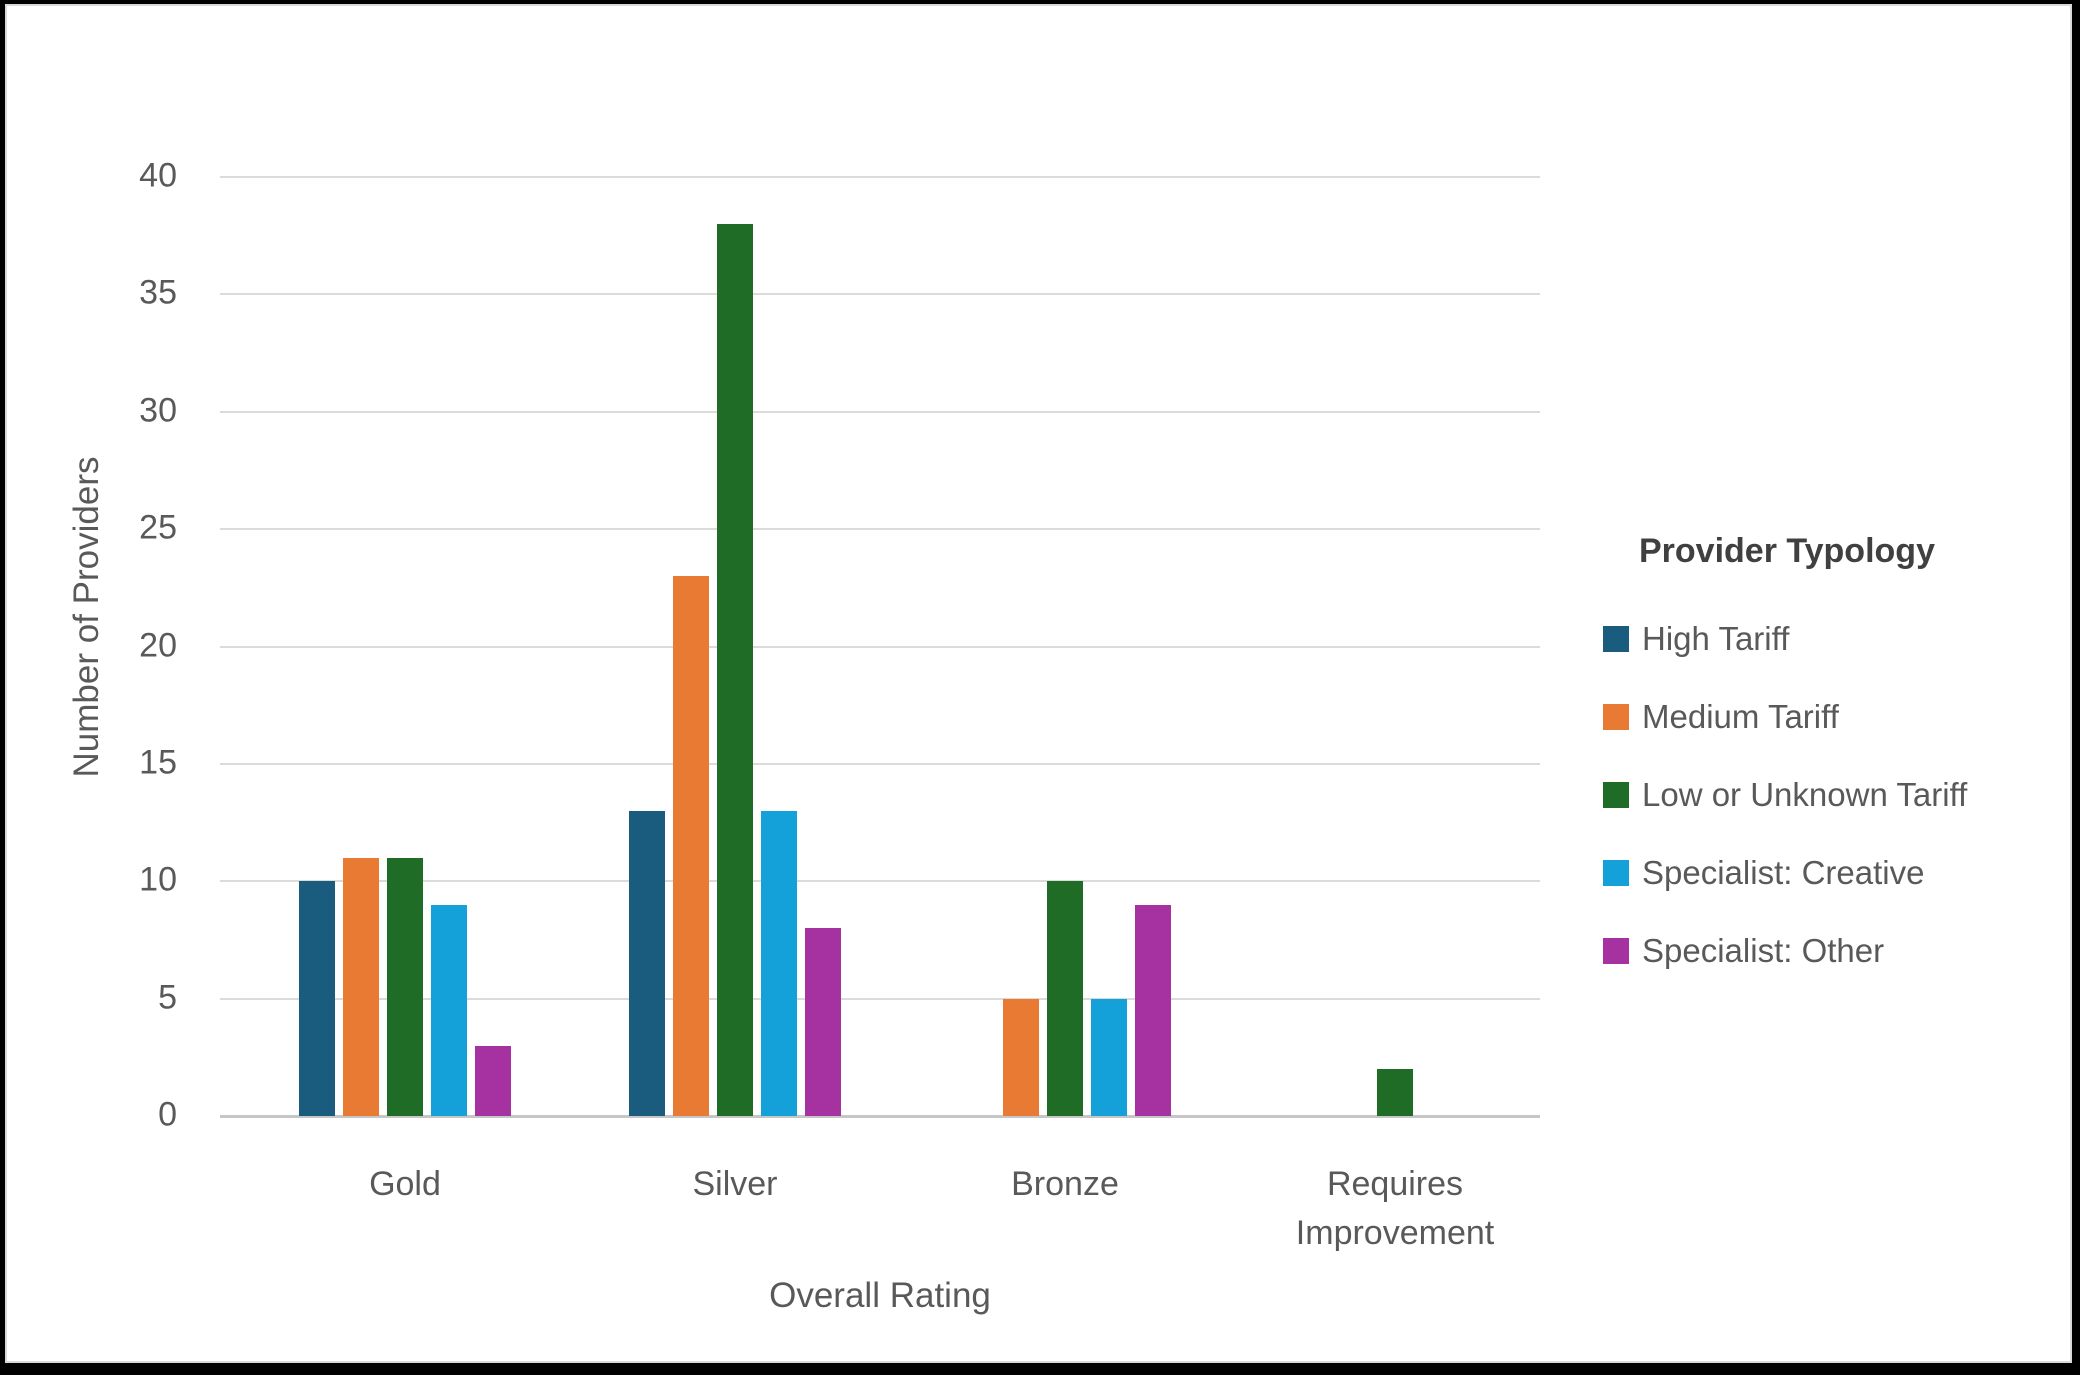 The image size is (2080, 1375). Describe the element at coordinates (880, 1116) in the screenshot. I see `x-axis-line` at that location.